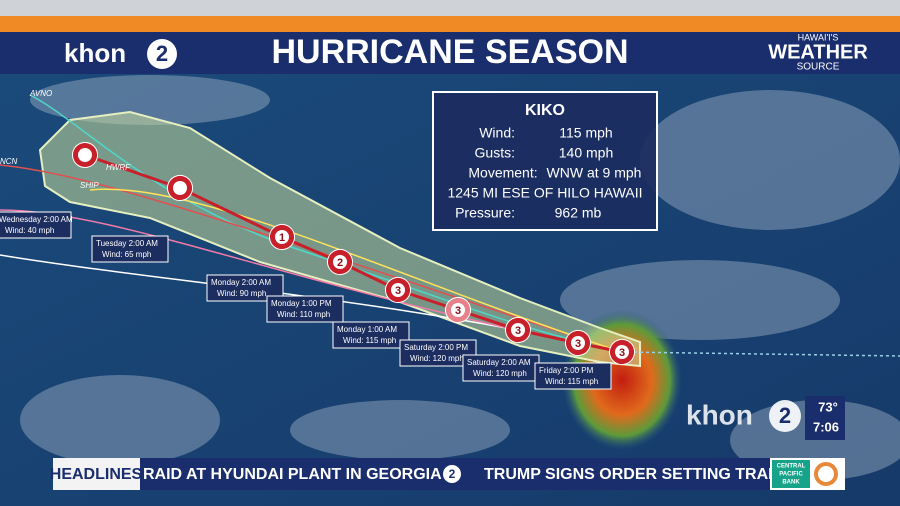  I want to click on info-value: 140 mph, so click(586, 153).